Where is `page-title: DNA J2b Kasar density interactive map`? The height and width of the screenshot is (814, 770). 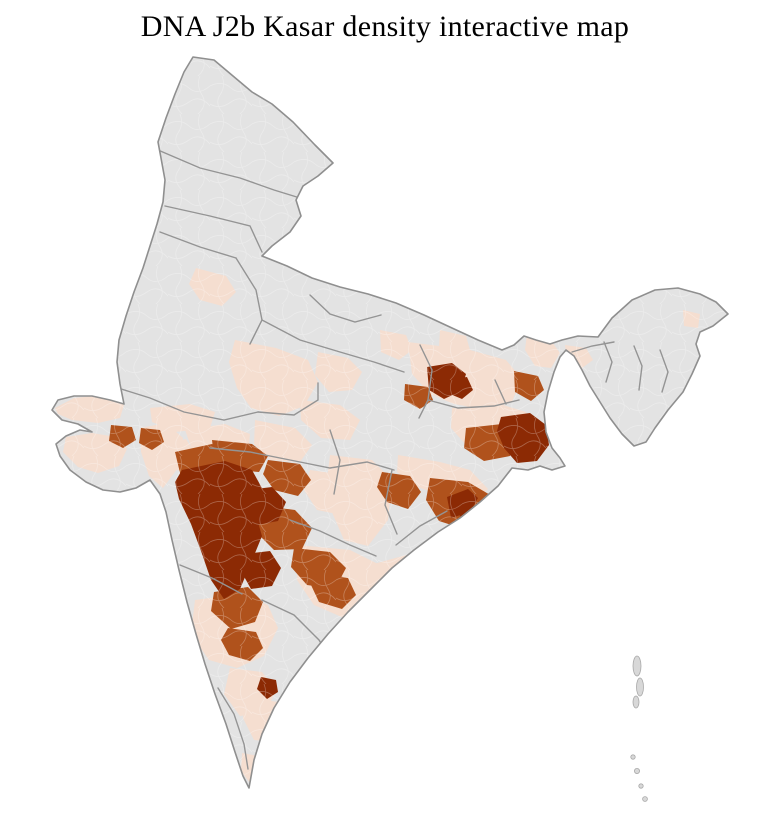 page-title: DNA J2b Kasar density interactive map is located at coordinates (385, 26).